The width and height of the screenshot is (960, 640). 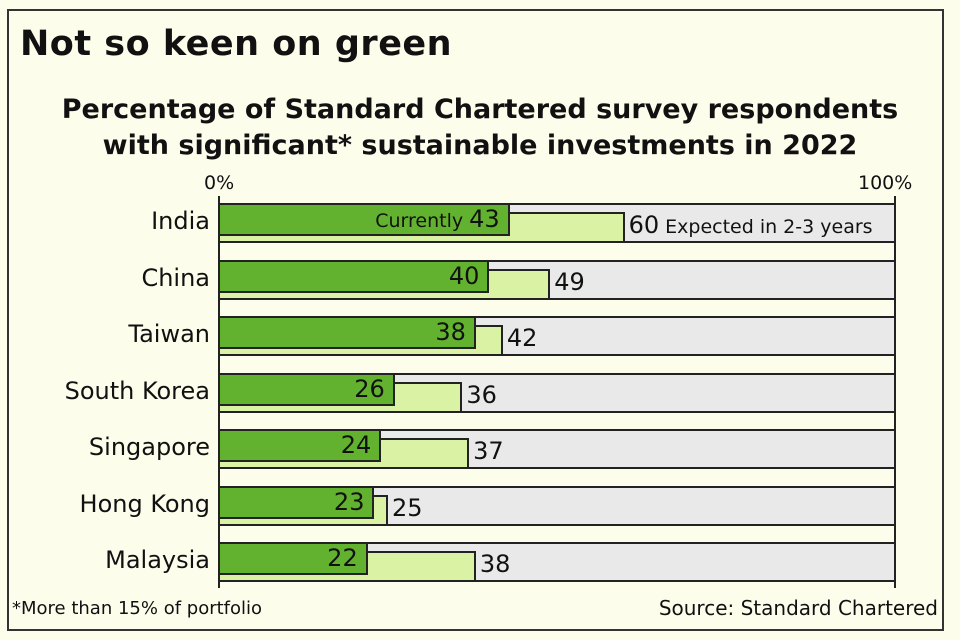 What do you see at coordinates (347, 332) in the screenshot?
I see `current-bar: 38` at bounding box center [347, 332].